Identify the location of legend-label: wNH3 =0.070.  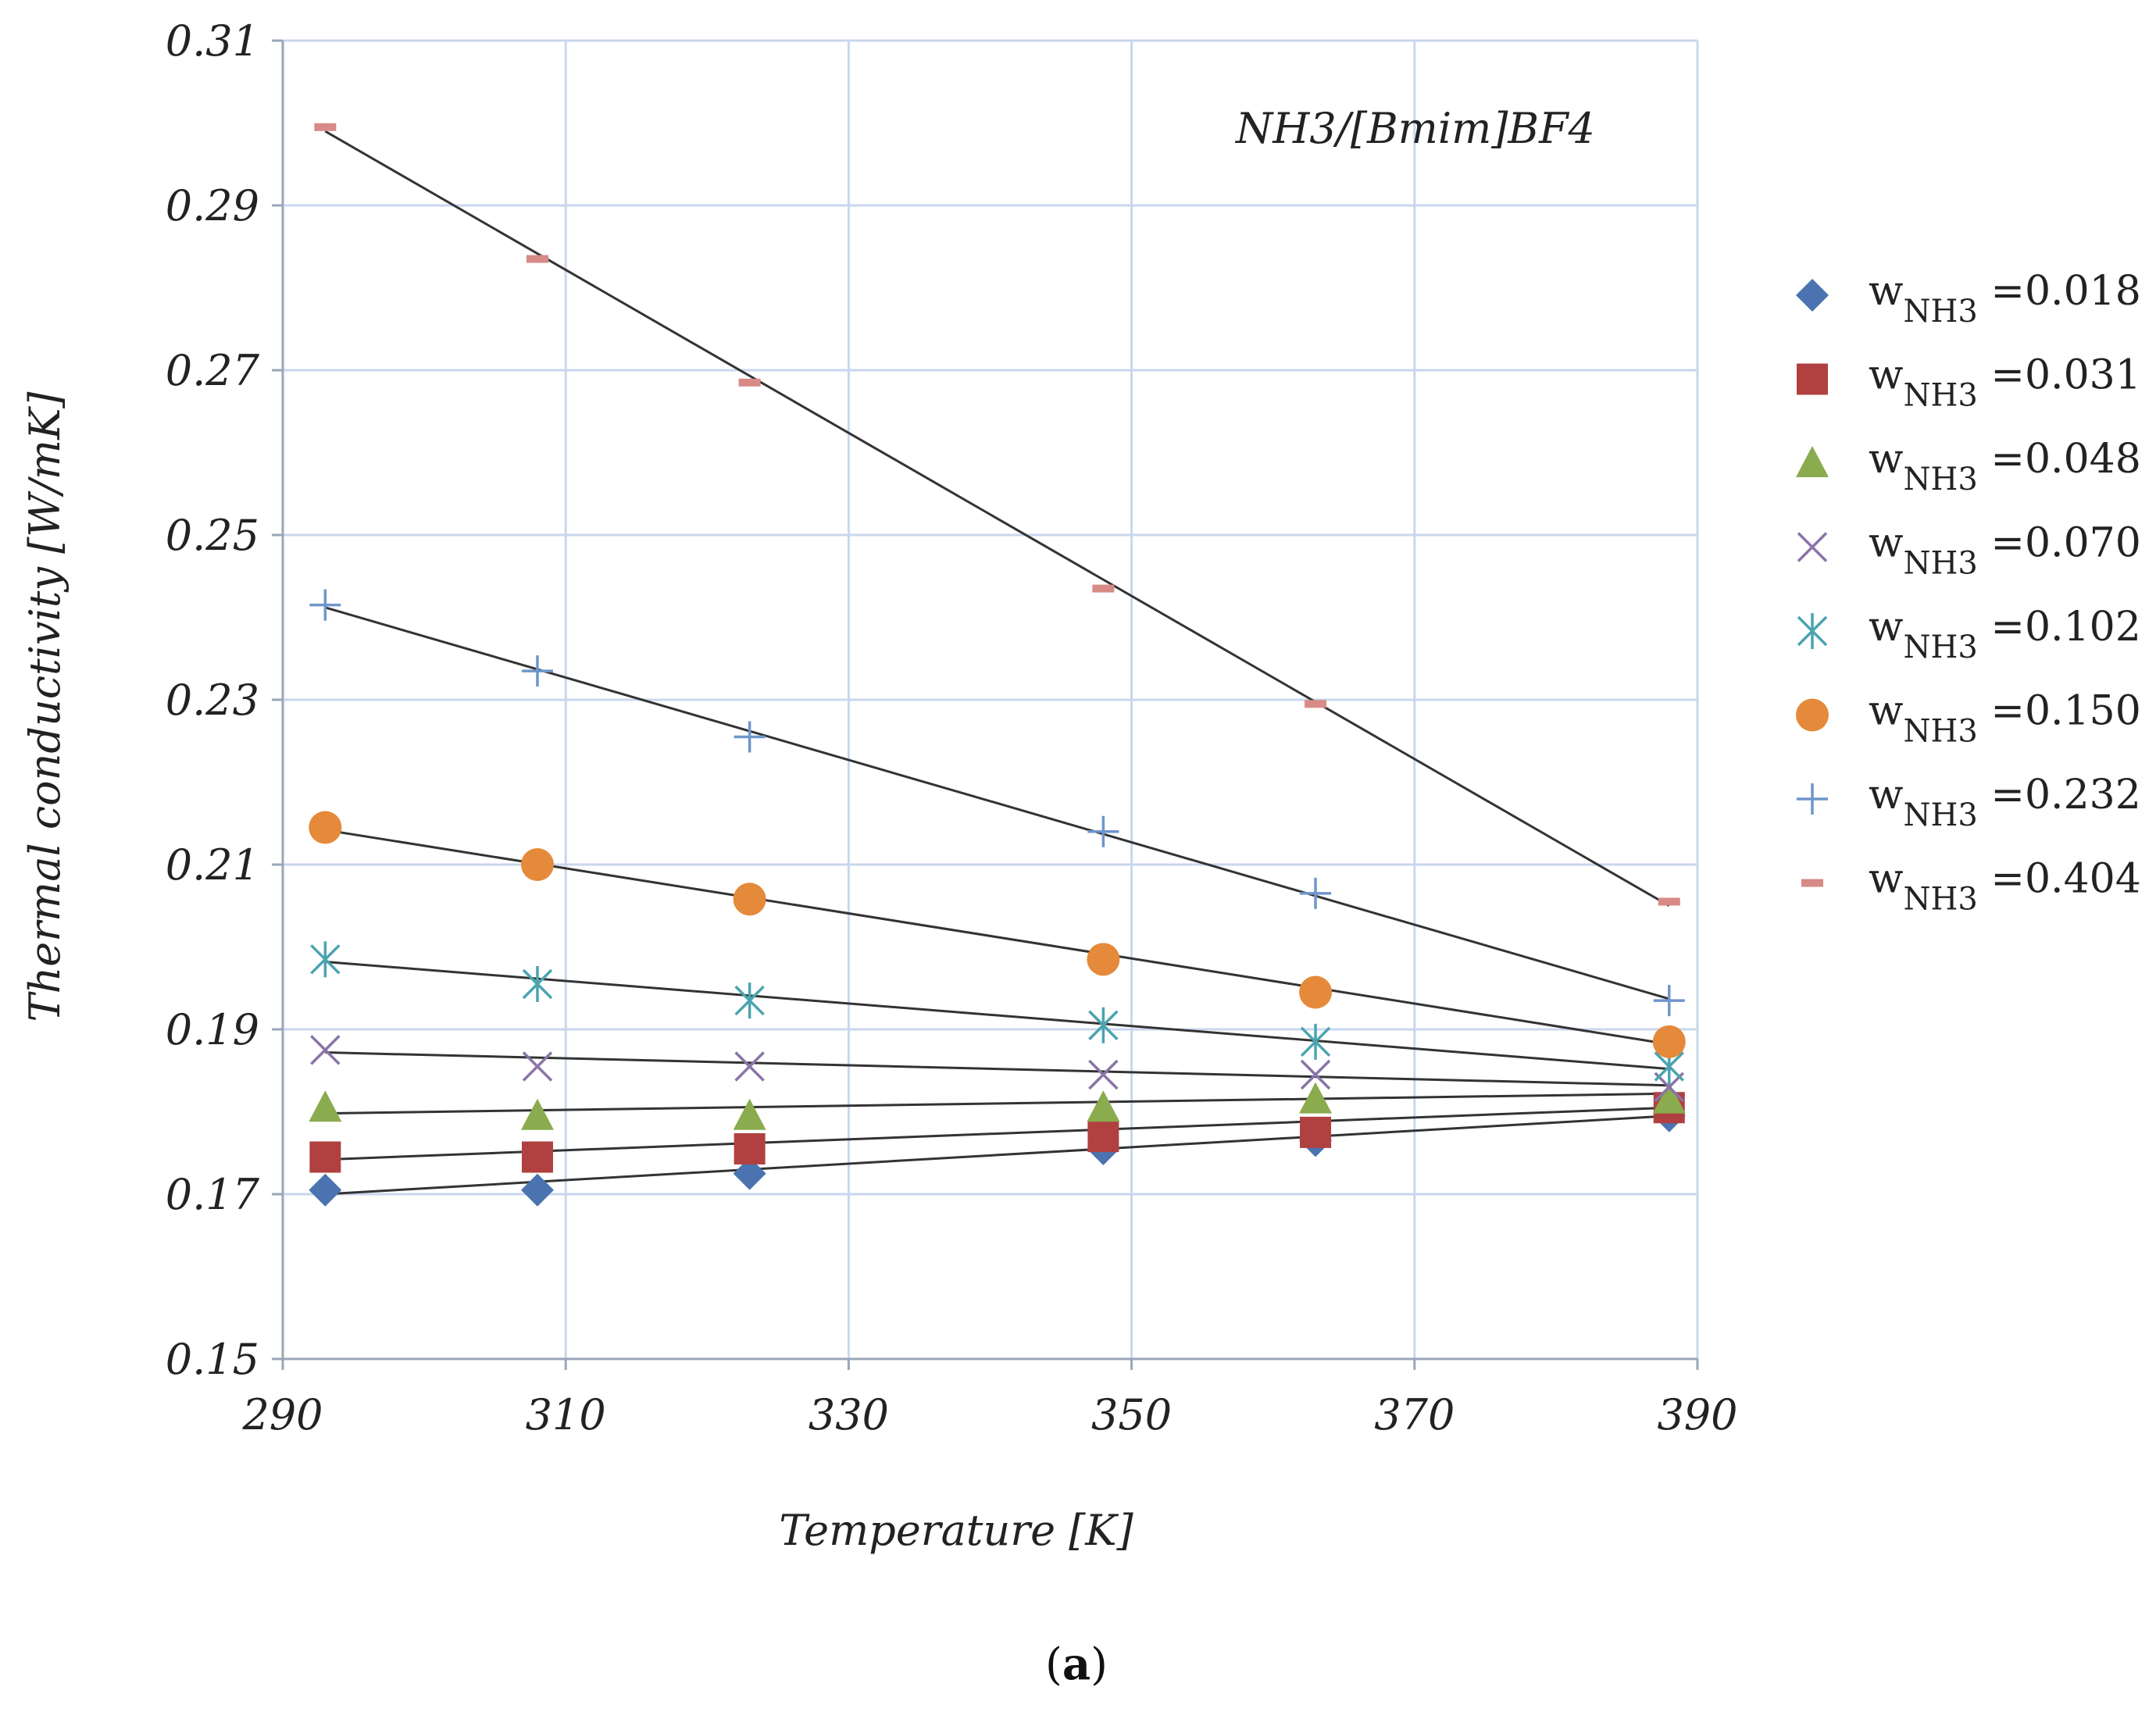
(2005, 551).